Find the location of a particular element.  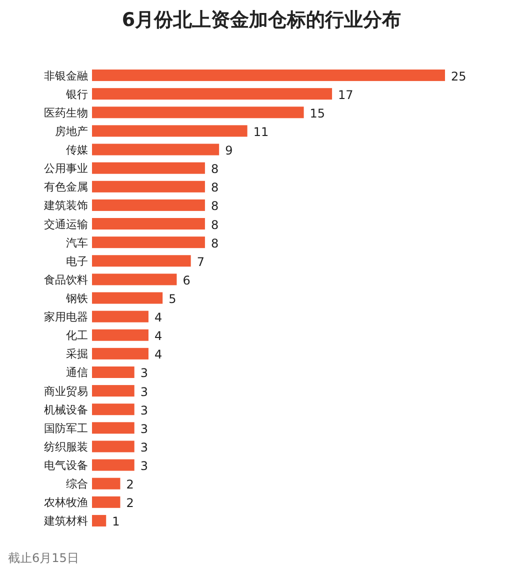

y-tick-label: 电子 is located at coordinates (77, 261).